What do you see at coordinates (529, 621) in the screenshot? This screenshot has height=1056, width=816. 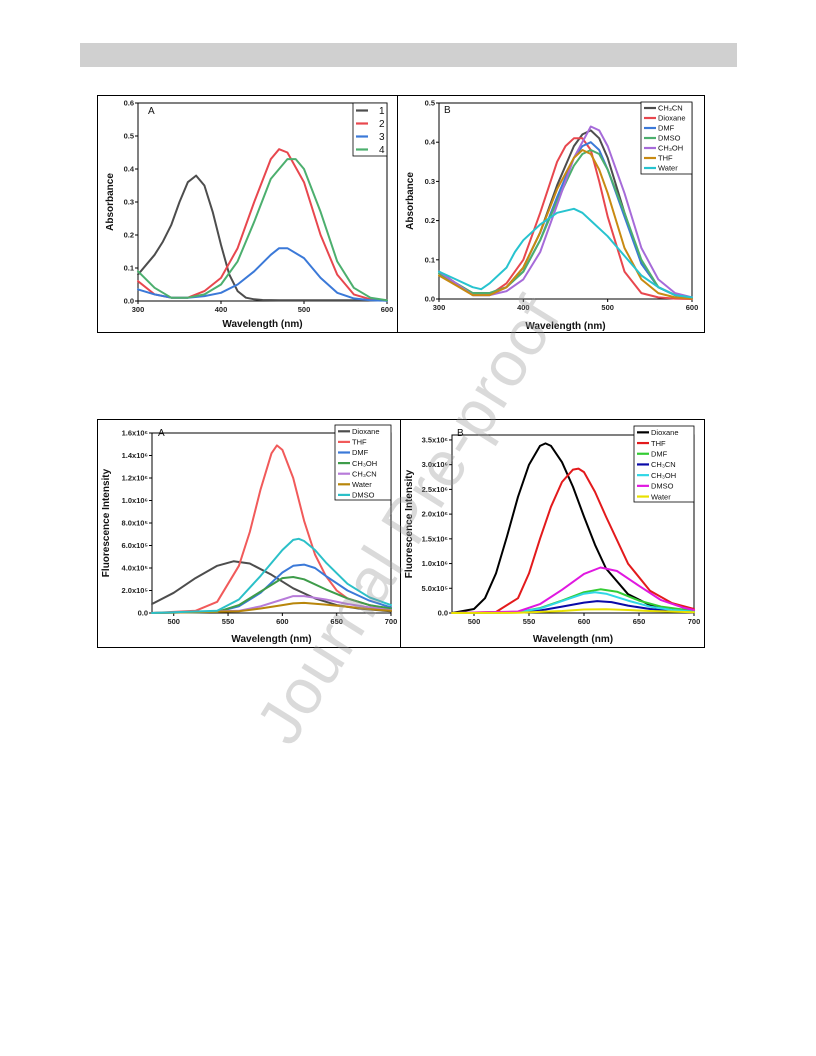 I see `x-tick-label: 550` at bounding box center [529, 621].